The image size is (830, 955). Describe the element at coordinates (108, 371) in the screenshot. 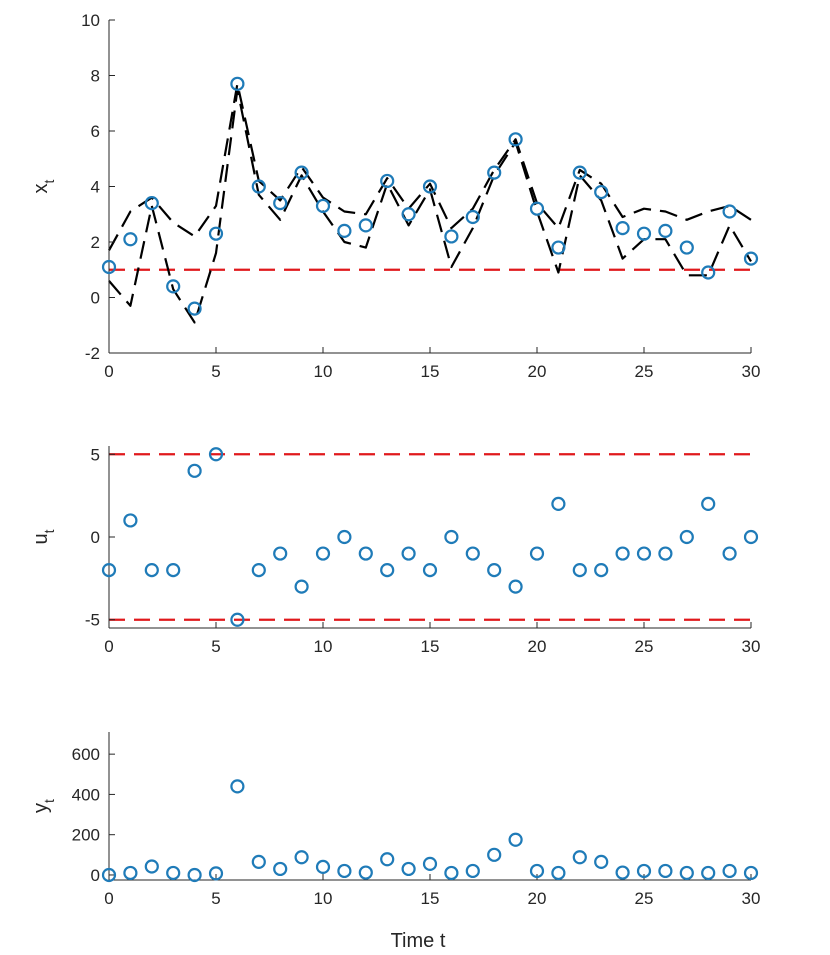

I see `x-tick-label: 0` at that location.